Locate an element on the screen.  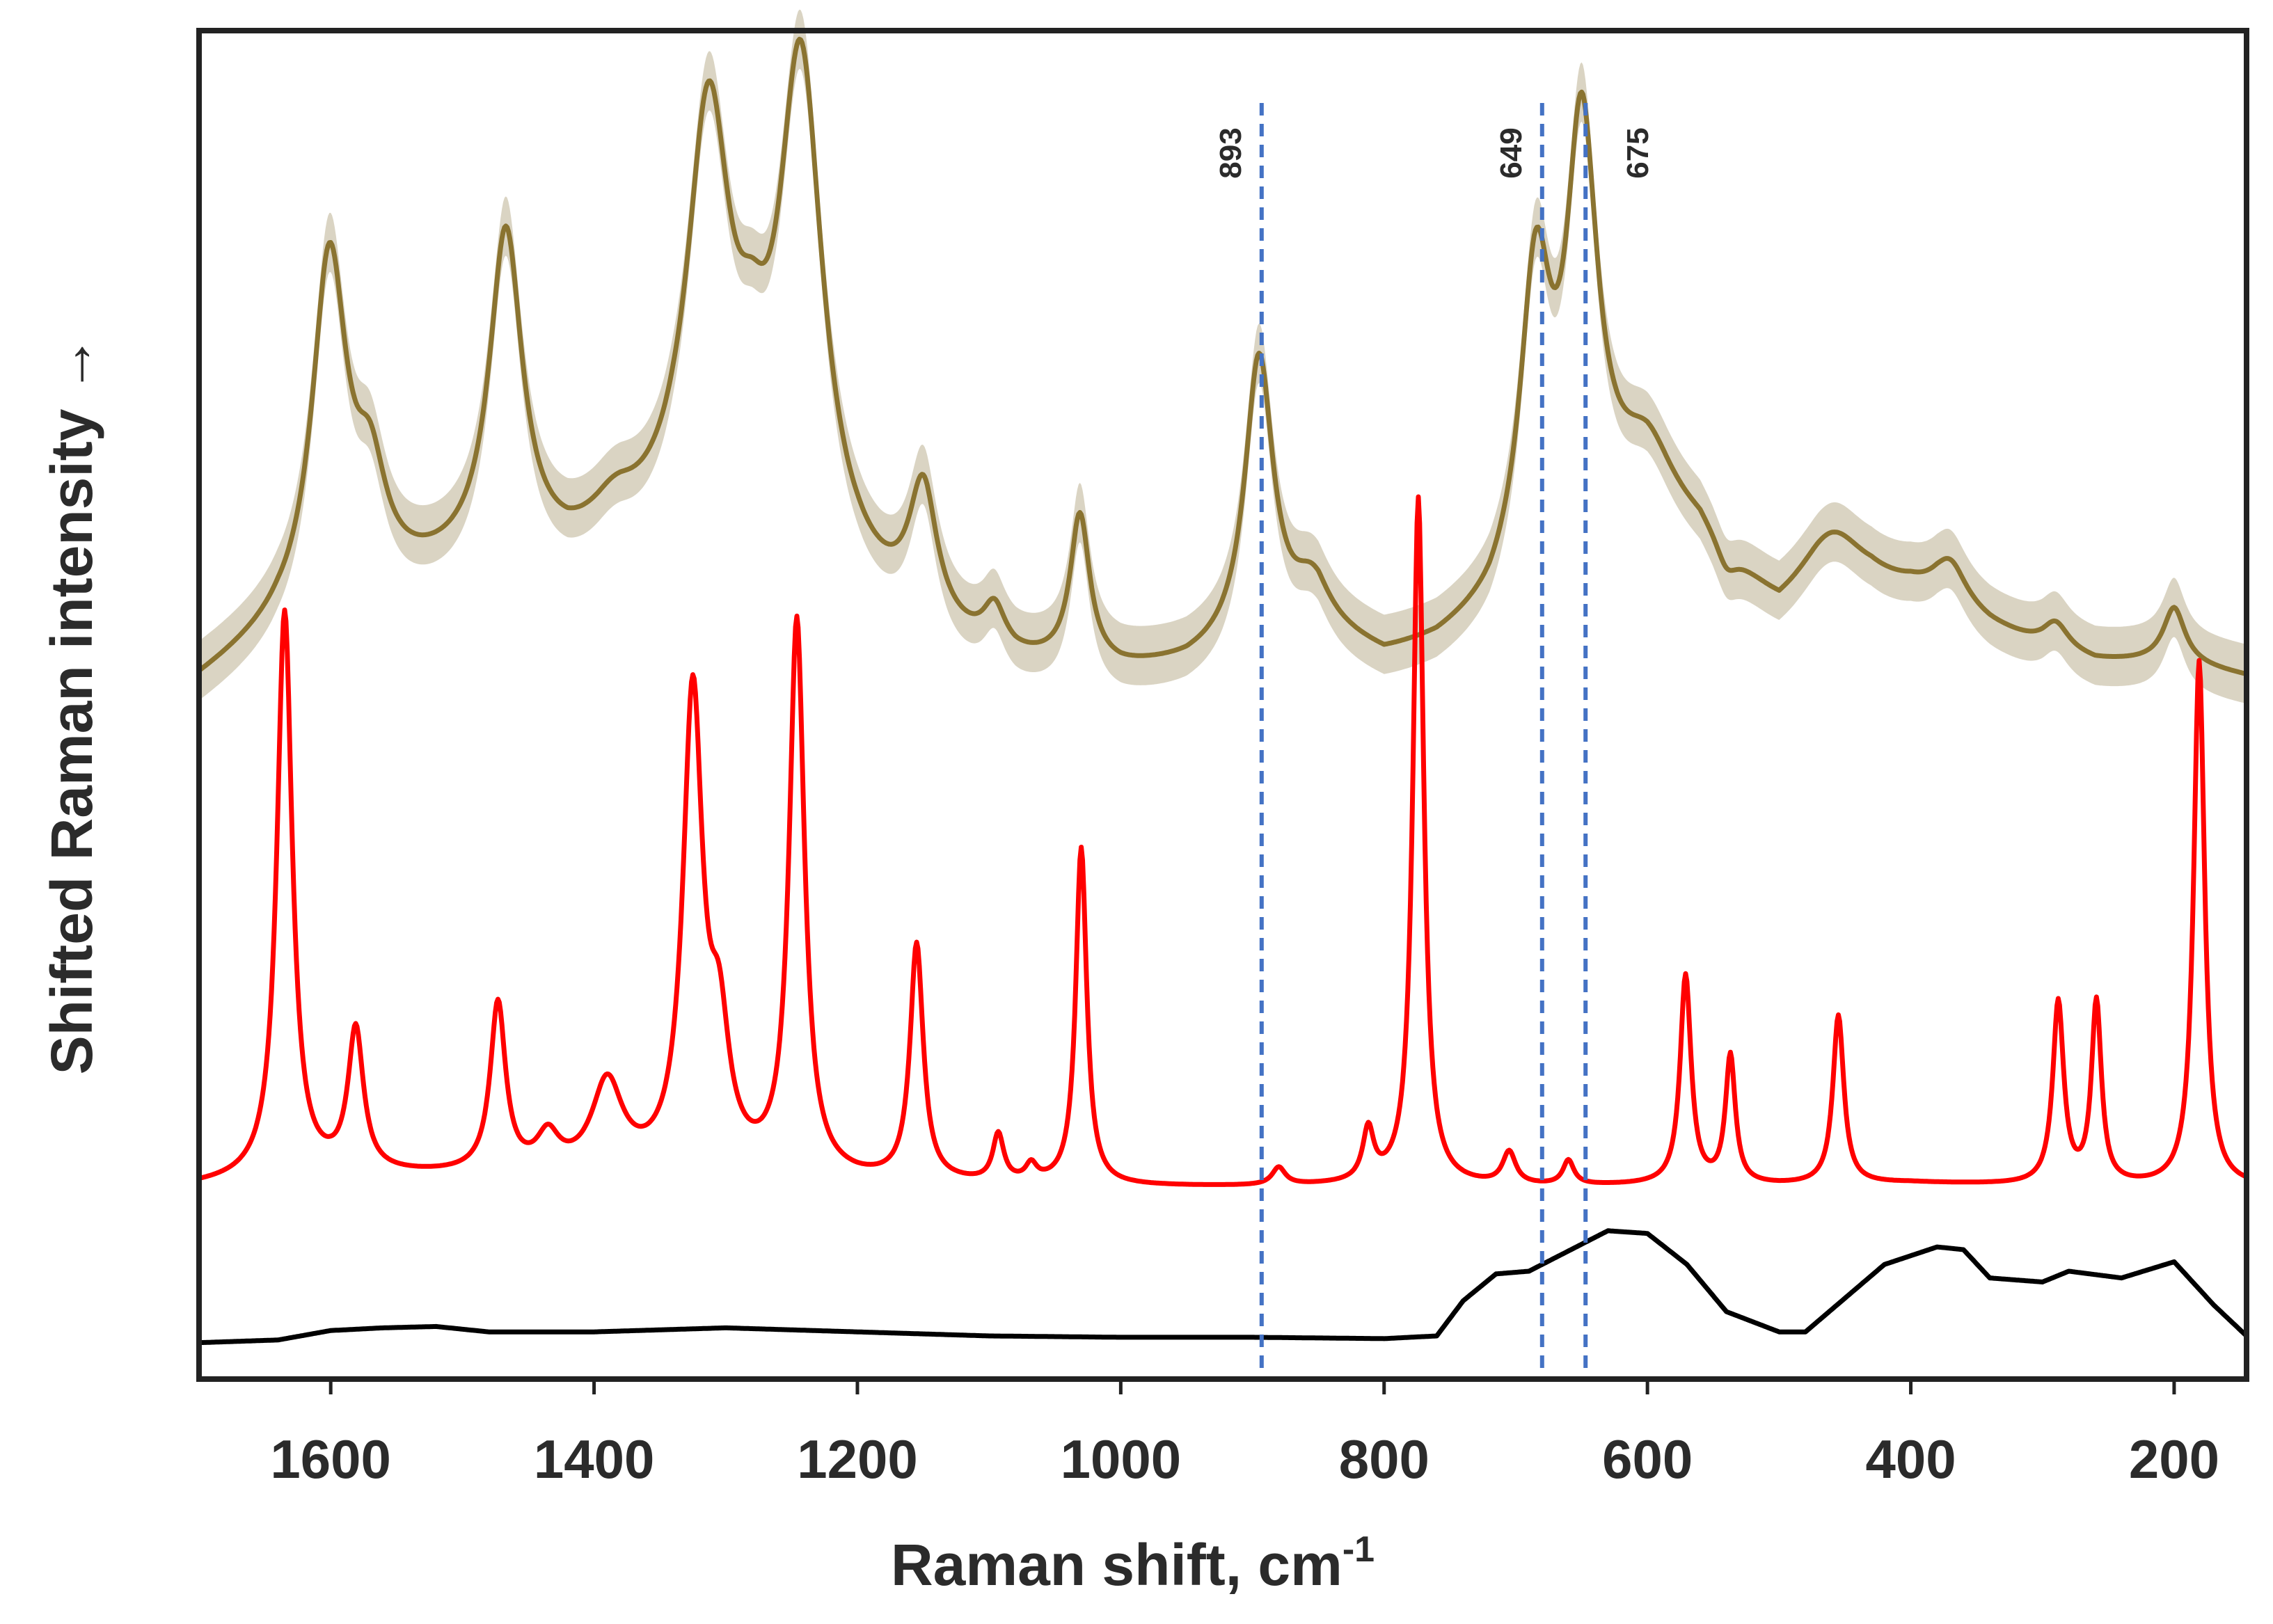
x-tick-label-600: 600 is located at coordinates (1648, 1459).